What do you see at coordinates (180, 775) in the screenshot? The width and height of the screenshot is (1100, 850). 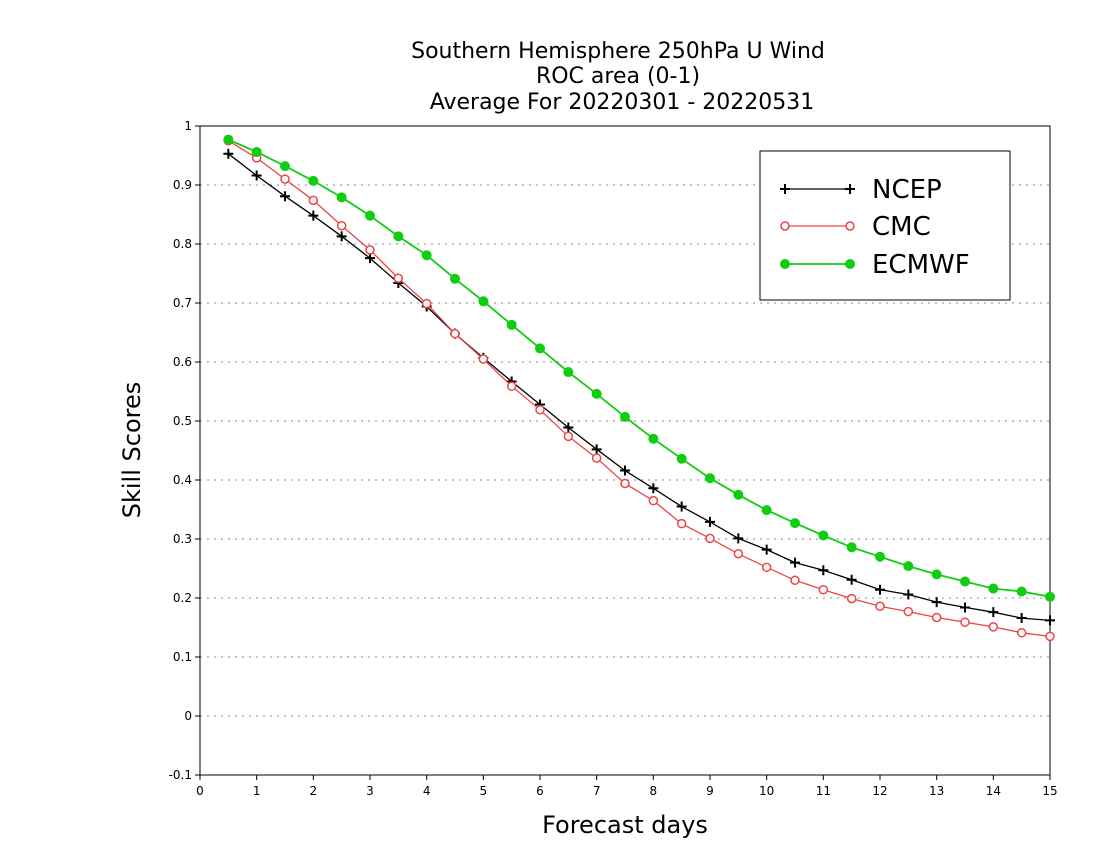 I see `y-tick-label: -0.1` at bounding box center [180, 775].